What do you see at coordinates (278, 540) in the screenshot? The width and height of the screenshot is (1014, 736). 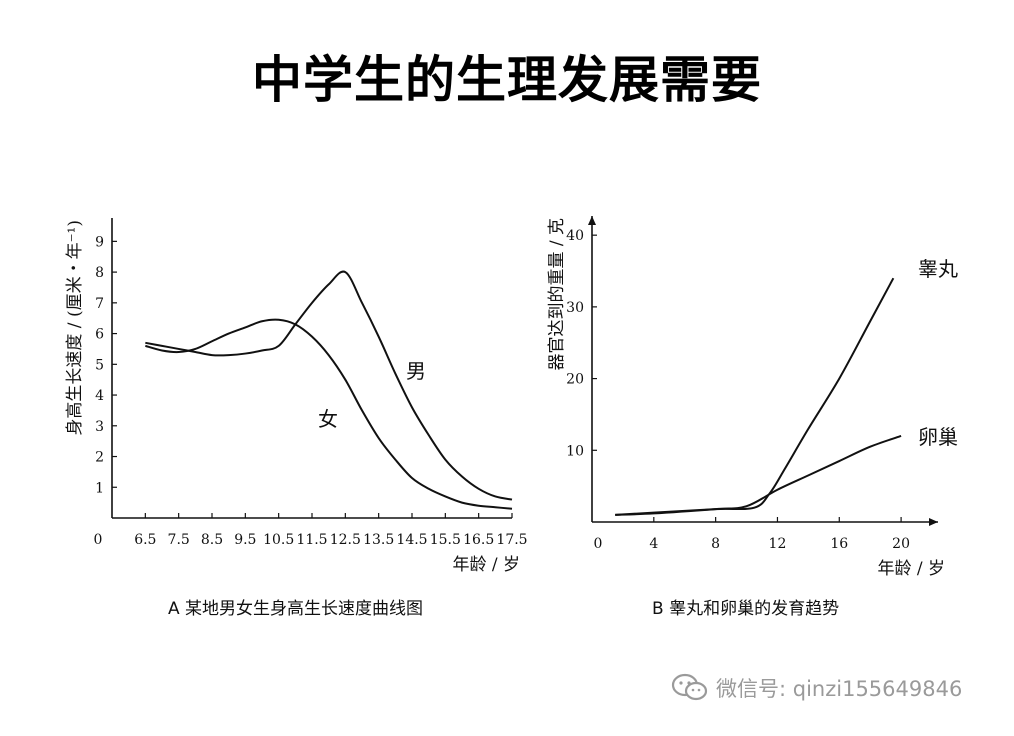 I see `x-tick-label: 10.5` at bounding box center [278, 540].